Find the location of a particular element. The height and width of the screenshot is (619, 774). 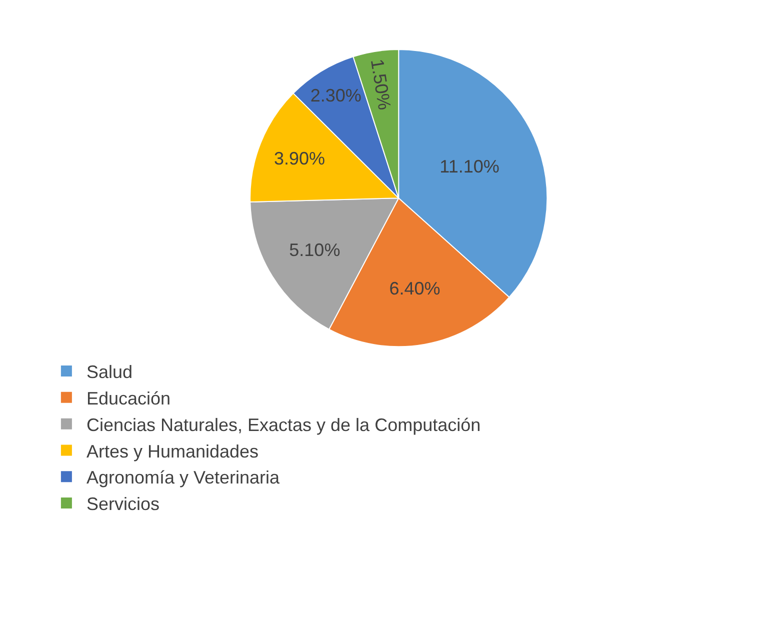

legend-label: Servicios is located at coordinates (123, 504).